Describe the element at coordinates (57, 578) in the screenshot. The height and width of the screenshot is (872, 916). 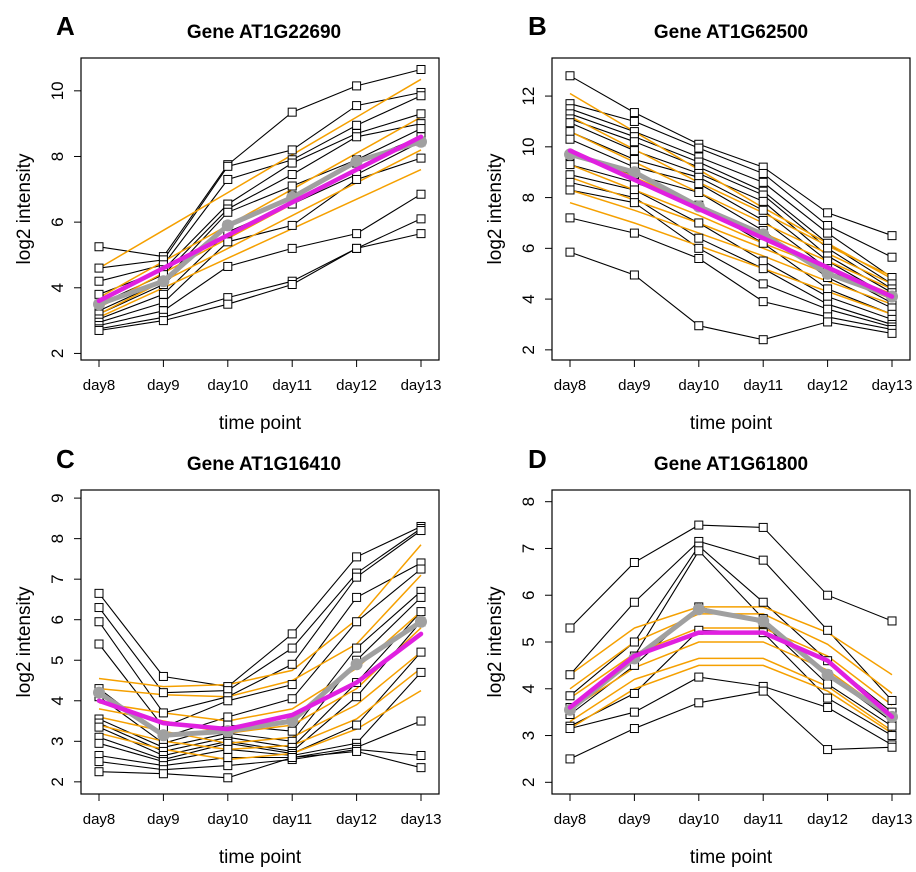
I see `y-tick-label: 7` at that location.